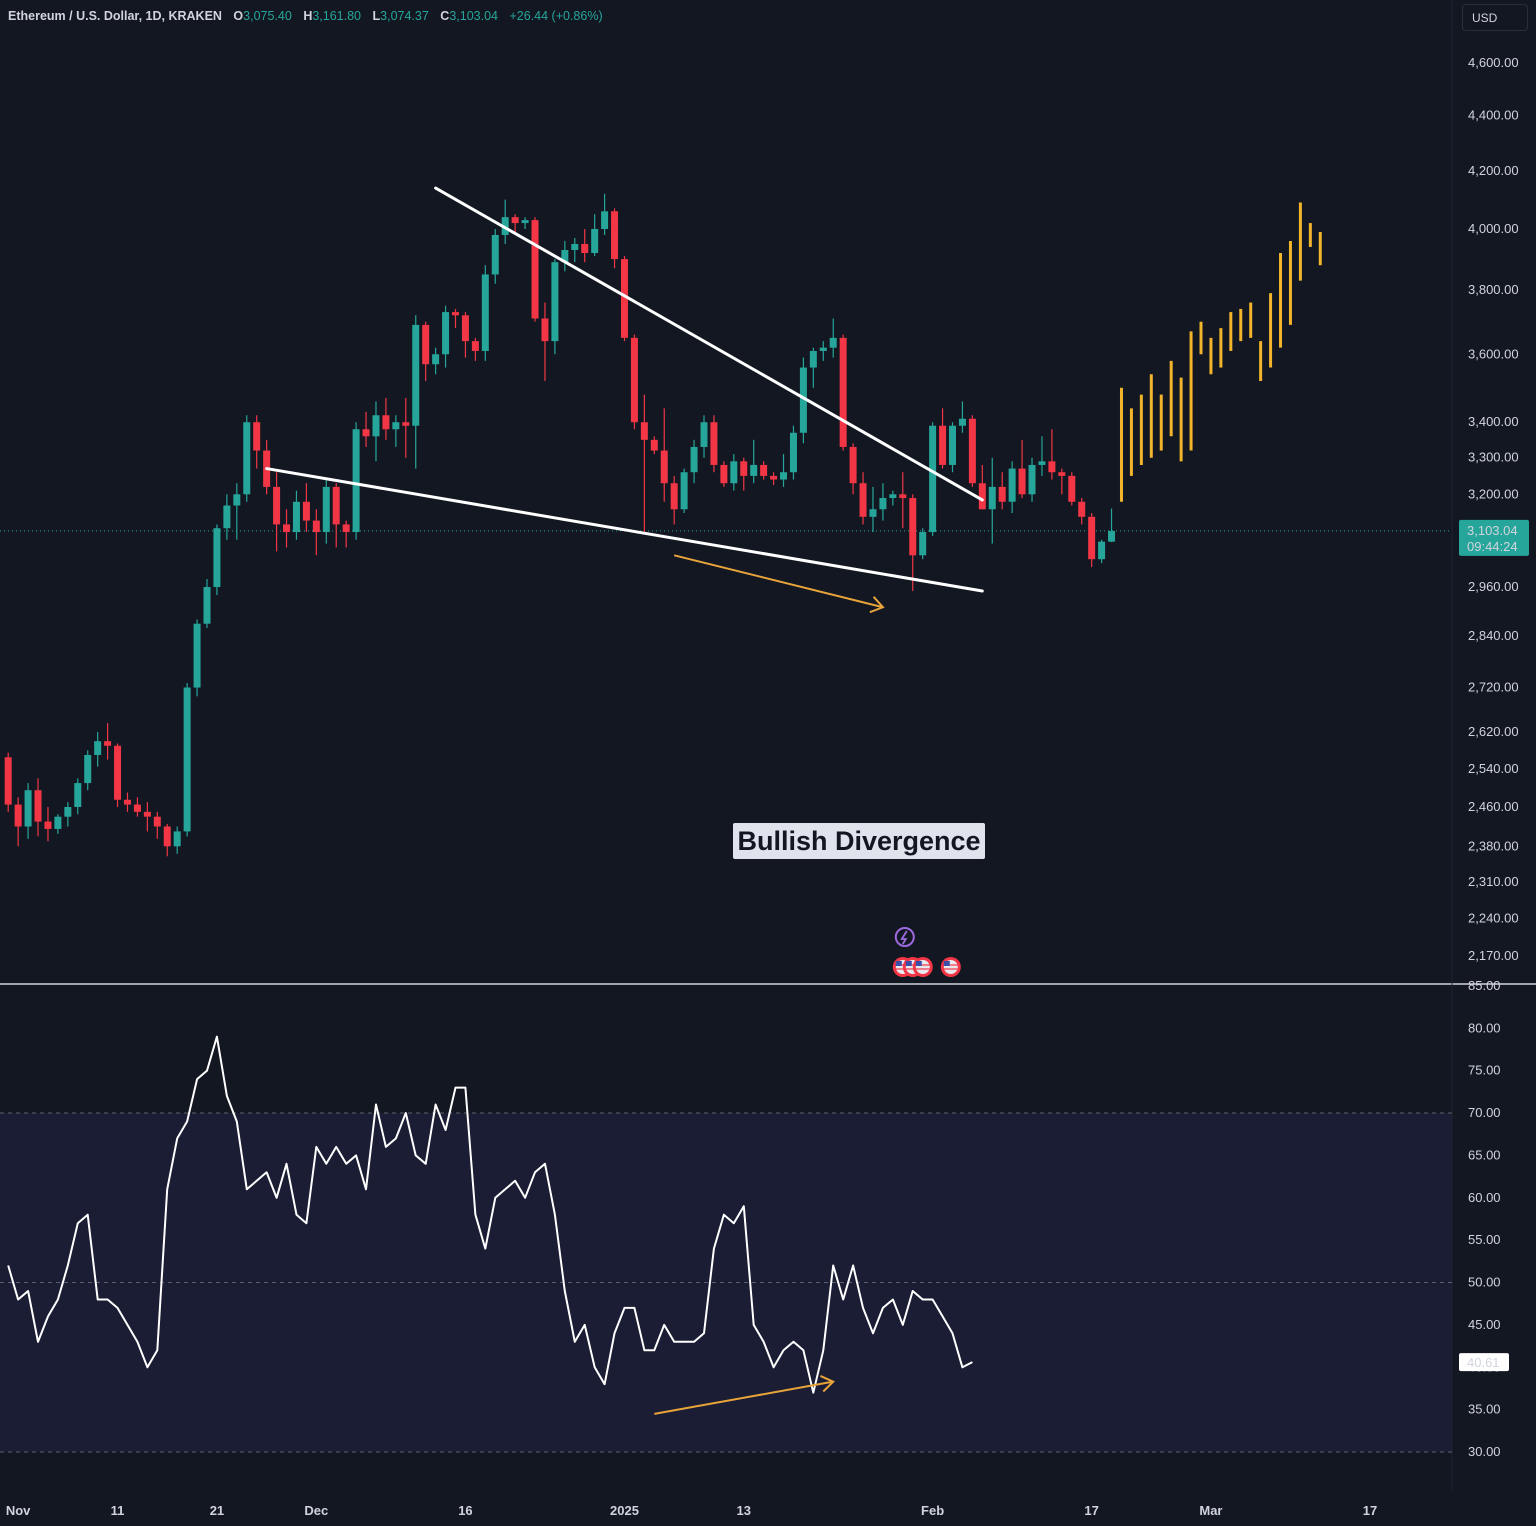 The width and height of the screenshot is (1536, 1526). Describe the element at coordinates (1493, 421) in the screenshot. I see `price-tick-label: 3,400.00` at that location.